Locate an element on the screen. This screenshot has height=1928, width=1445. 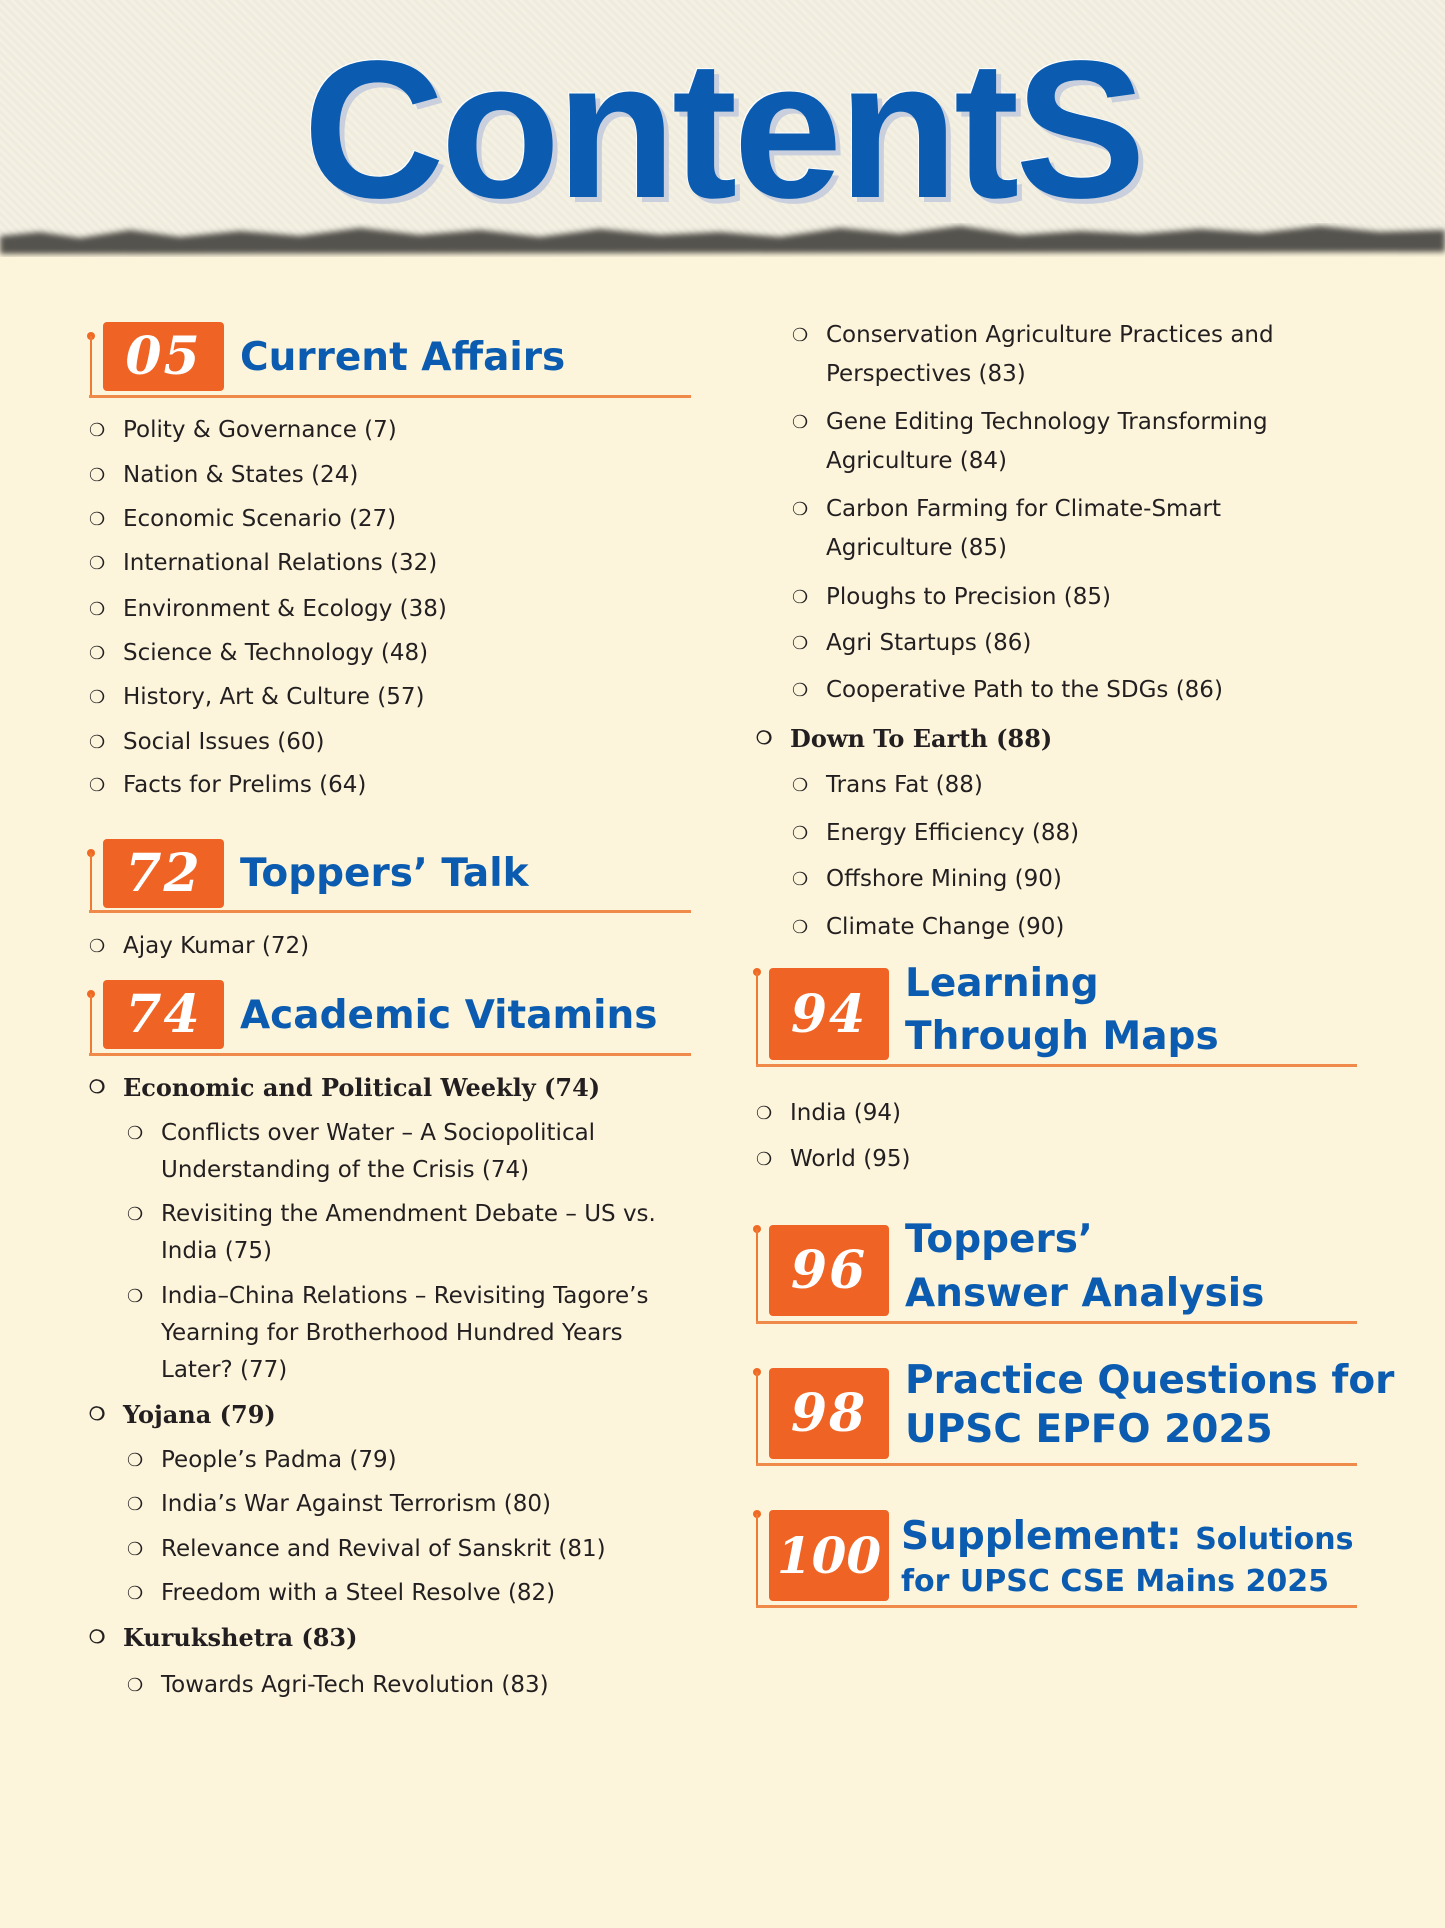
list-item: ❍ World (95) is located at coordinates (833, 1159).